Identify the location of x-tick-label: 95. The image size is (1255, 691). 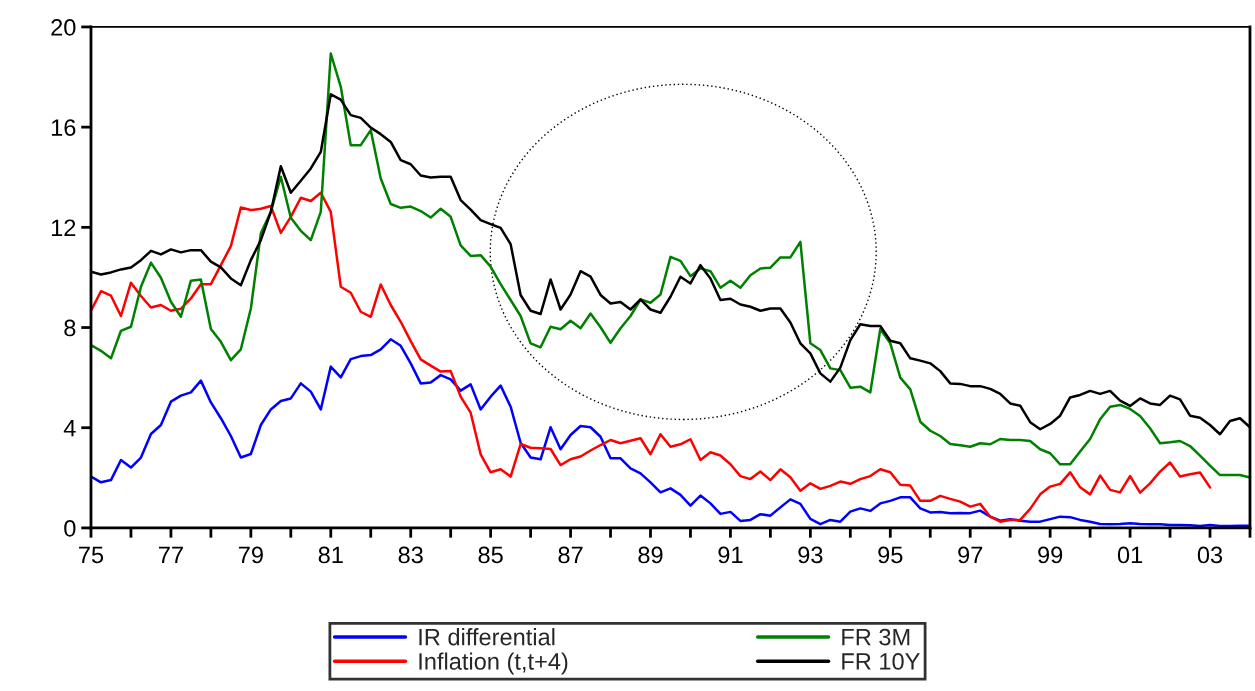
(890, 555).